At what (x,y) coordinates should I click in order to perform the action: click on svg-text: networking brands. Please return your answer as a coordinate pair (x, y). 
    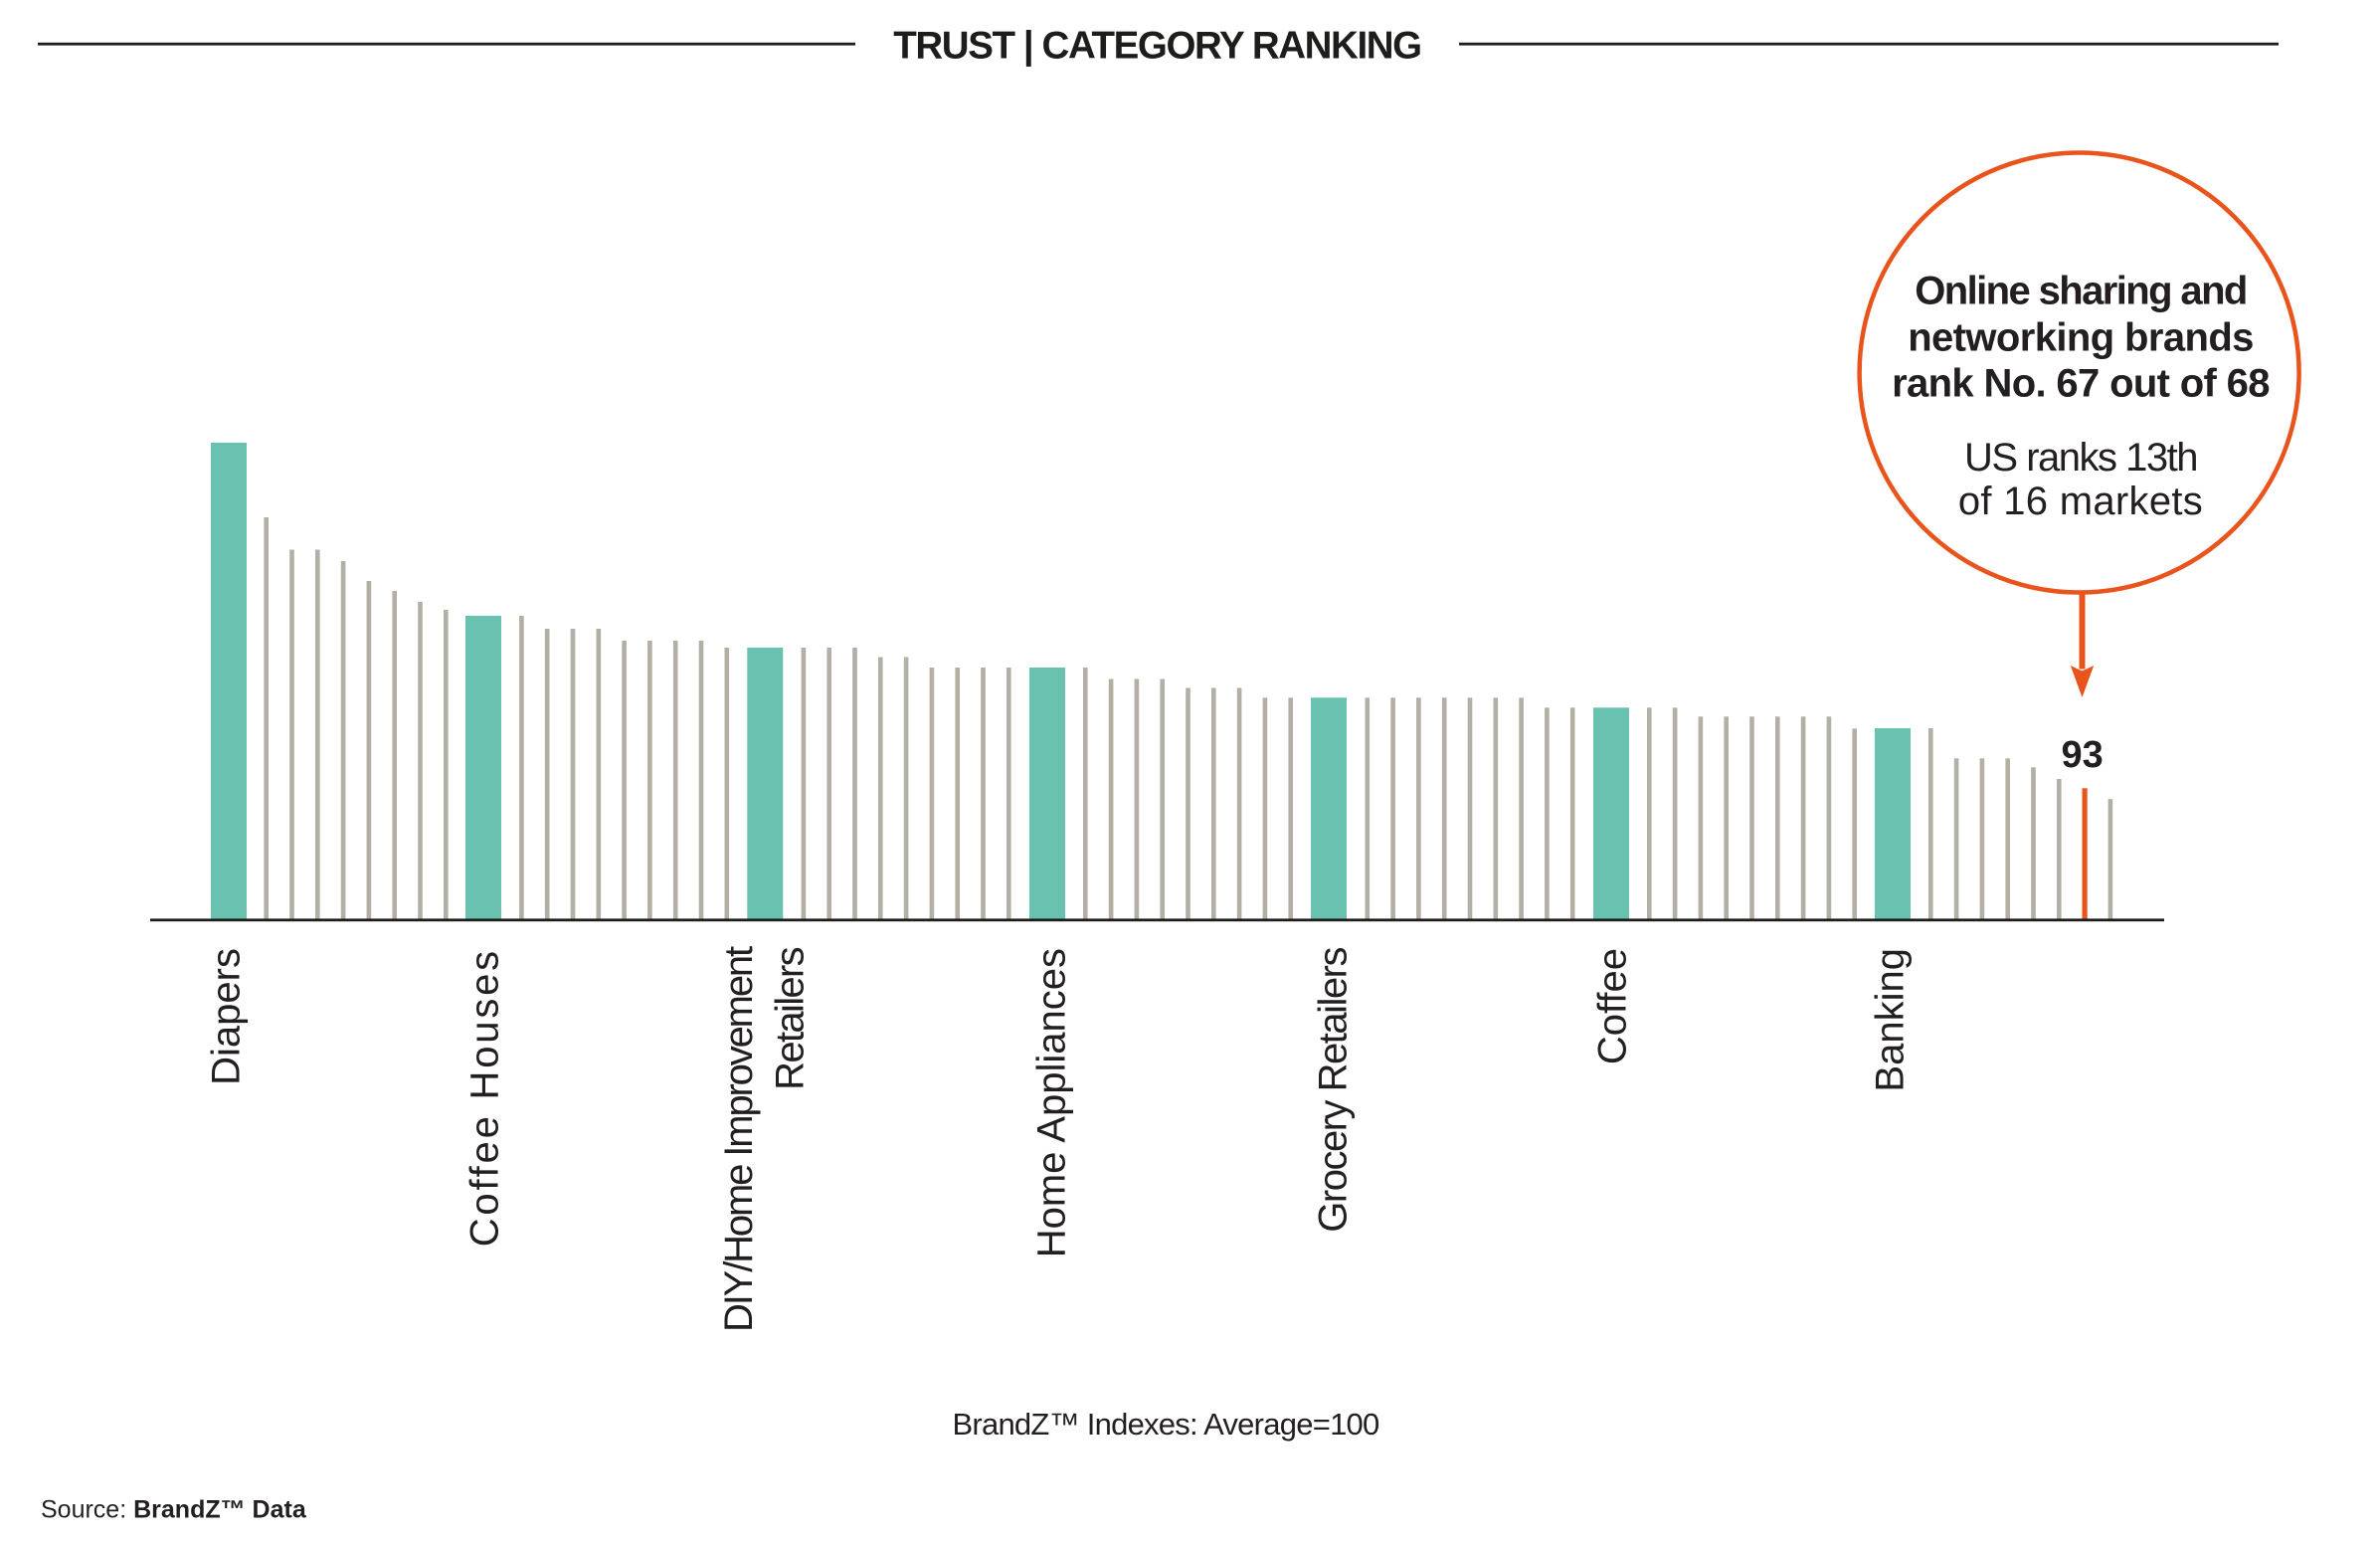
    Looking at the image, I should click on (2081, 338).